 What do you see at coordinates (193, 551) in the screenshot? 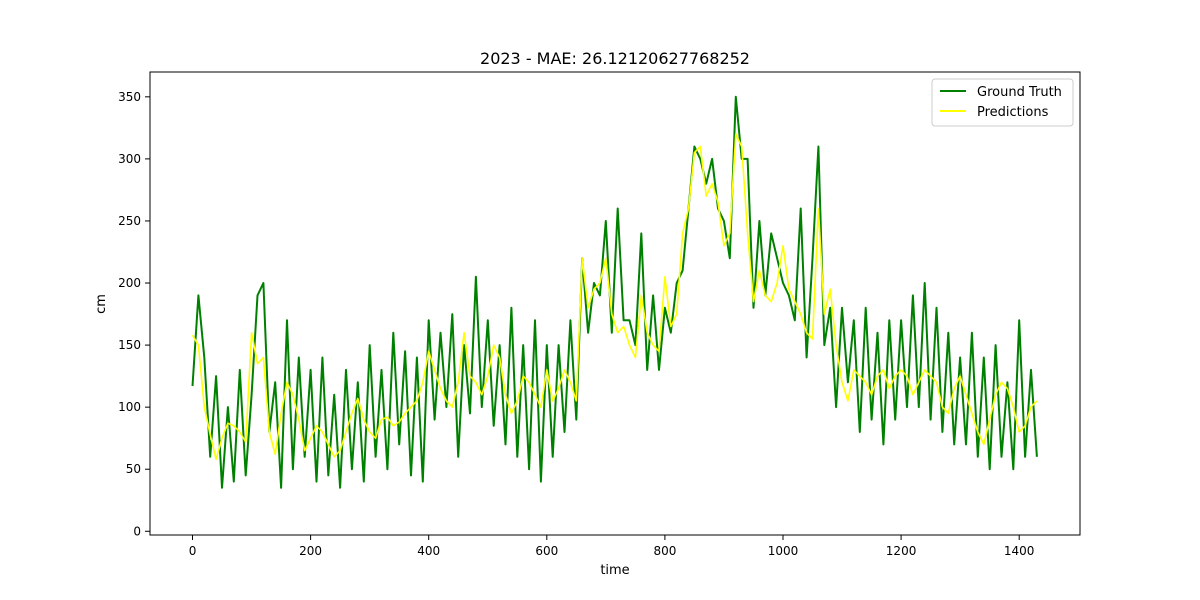
I see `x-tick-label: 0` at bounding box center [193, 551].